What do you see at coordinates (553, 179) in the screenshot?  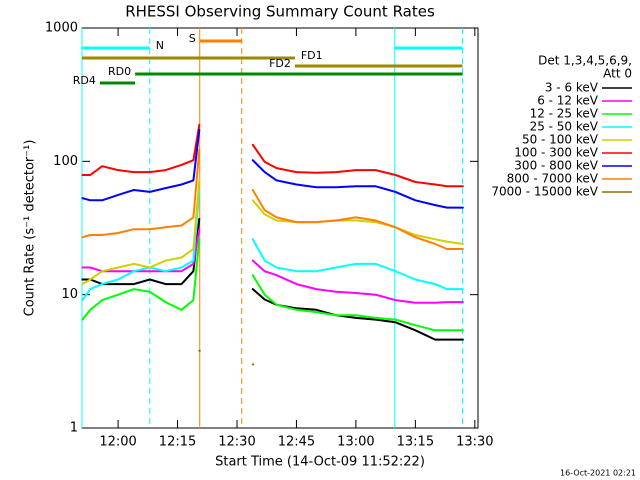 I see `legend-label: 800 - 7000 keV` at bounding box center [553, 179].